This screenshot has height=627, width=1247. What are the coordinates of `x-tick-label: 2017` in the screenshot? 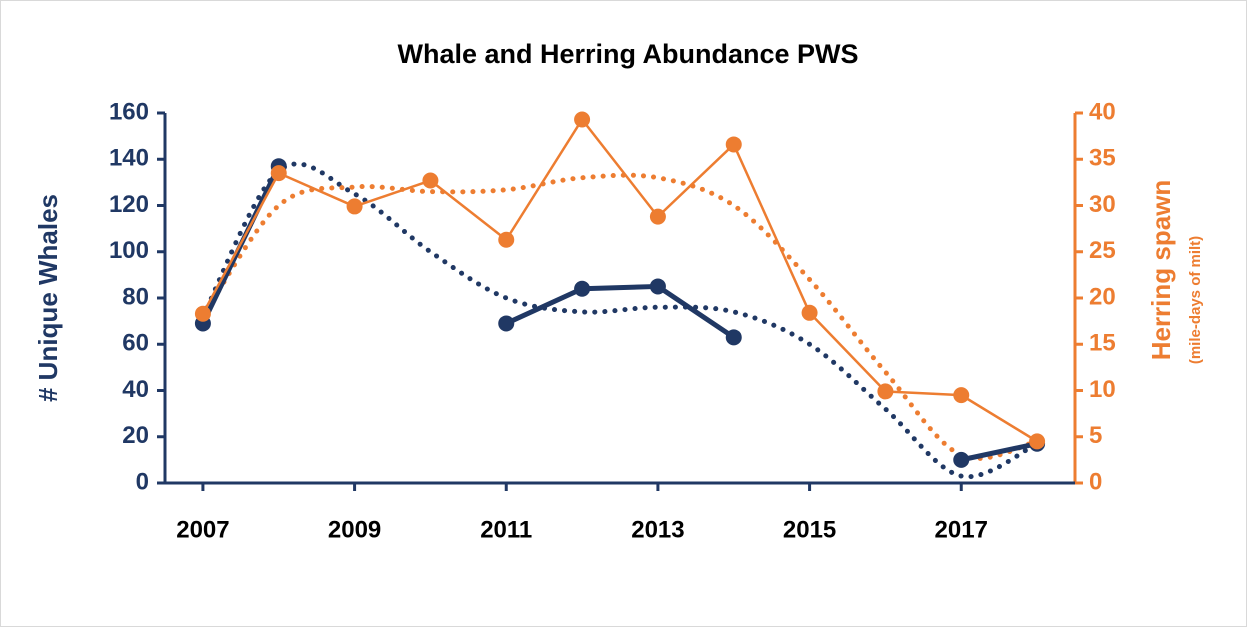 It's located at (961, 529).